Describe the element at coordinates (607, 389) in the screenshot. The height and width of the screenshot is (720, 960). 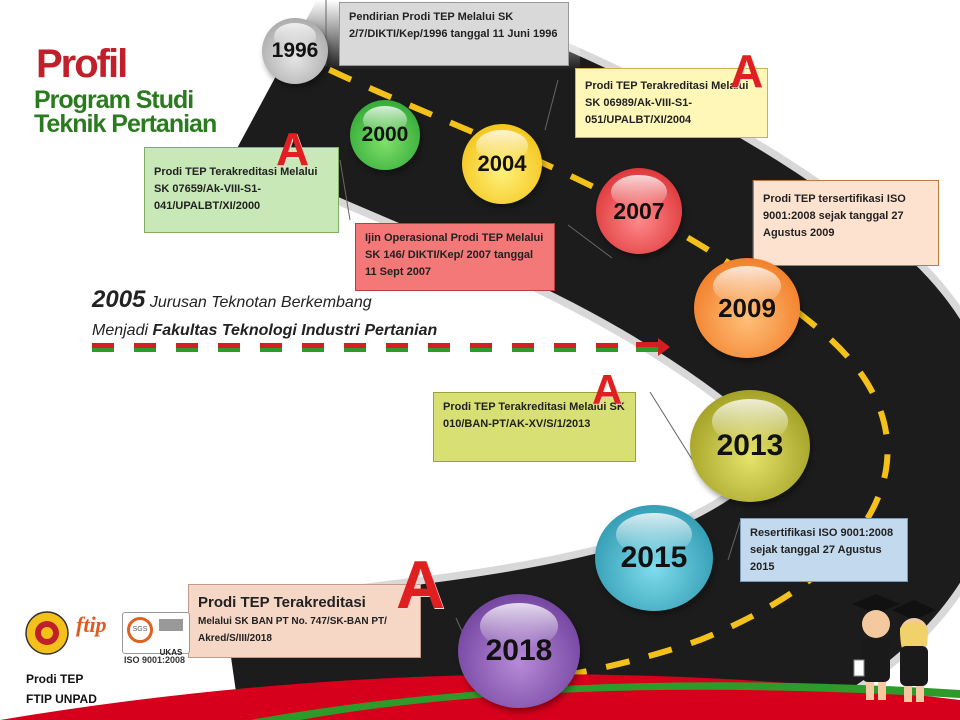
I see `grade-a-2013: A` at that location.